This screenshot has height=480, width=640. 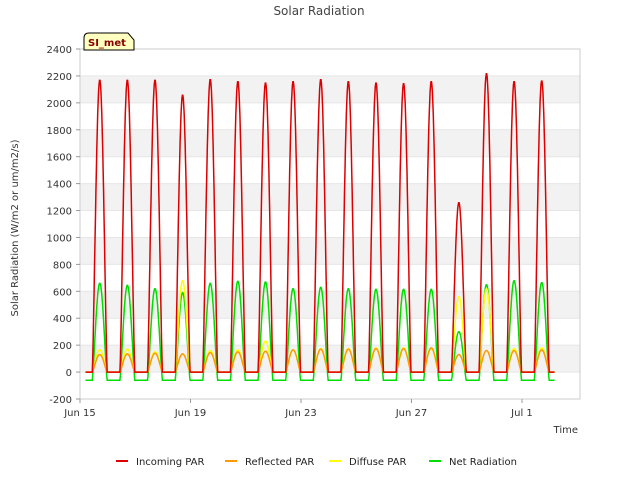 I want to click on y-tick-label: 1200, so click(x=59, y=212).